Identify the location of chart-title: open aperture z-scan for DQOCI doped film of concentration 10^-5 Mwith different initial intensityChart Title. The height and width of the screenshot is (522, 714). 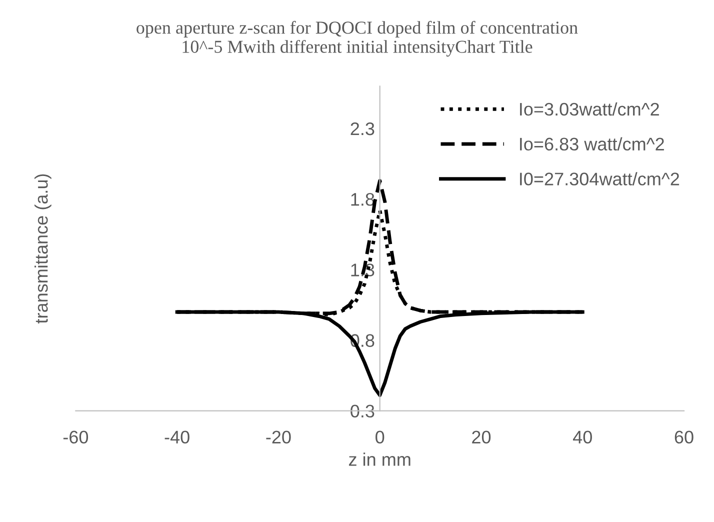
(357, 38).